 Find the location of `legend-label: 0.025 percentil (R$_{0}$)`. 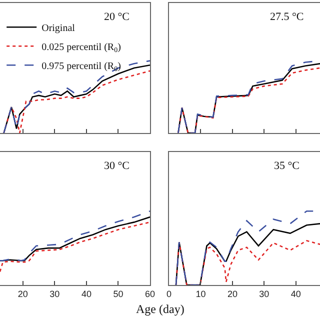

legend-label: 0.025 percentil (R$_{0}$) is located at coordinates (81, 48).